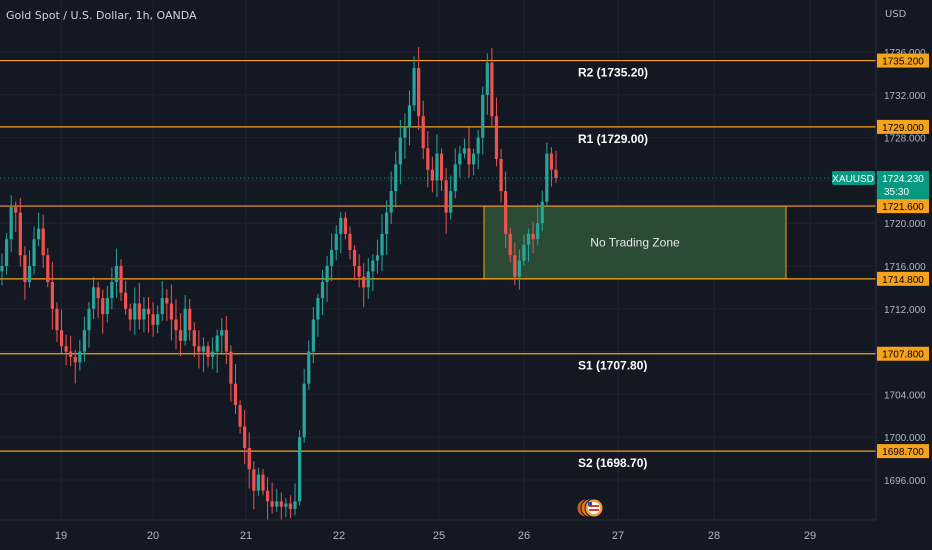 The image size is (932, 550). What do you see at coordinates (905, 96) in the screenshot?
I see `y-tick-label: 1732.000` at bounding box center [905, 96].